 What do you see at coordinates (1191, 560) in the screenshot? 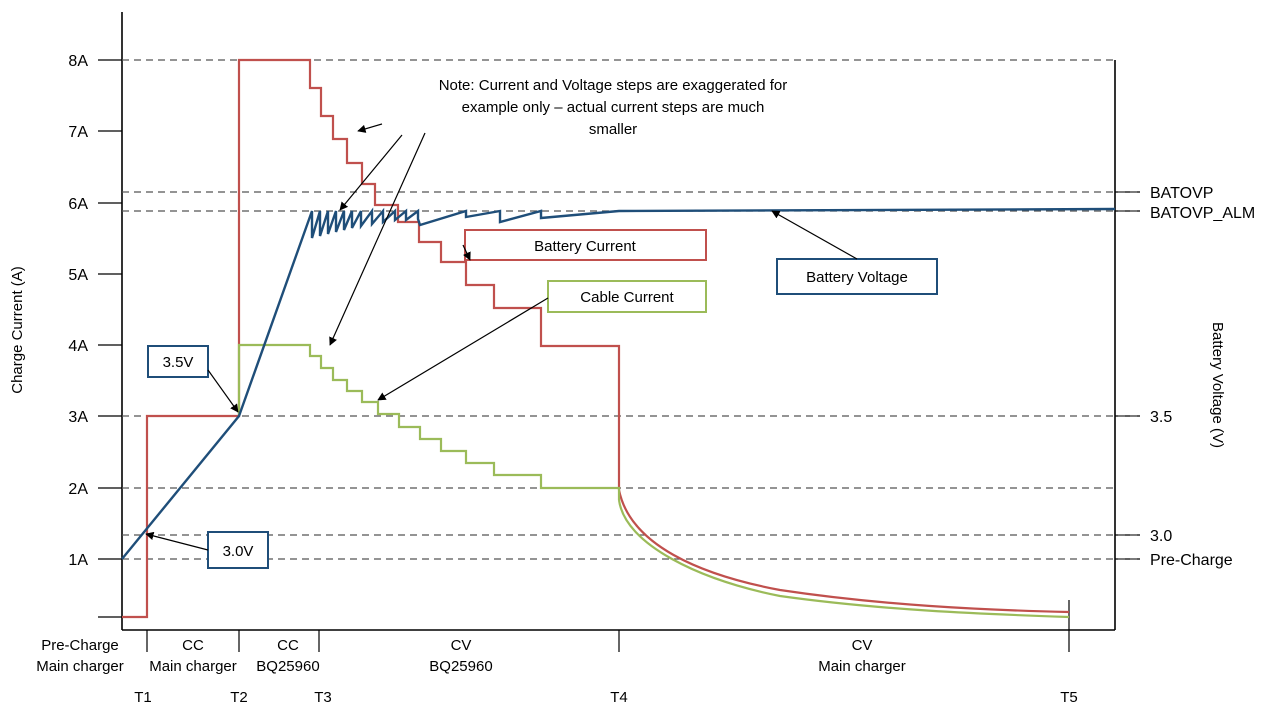
I see `pre-charge-label: Pre-Charge` at bounding box center [1191, 560].